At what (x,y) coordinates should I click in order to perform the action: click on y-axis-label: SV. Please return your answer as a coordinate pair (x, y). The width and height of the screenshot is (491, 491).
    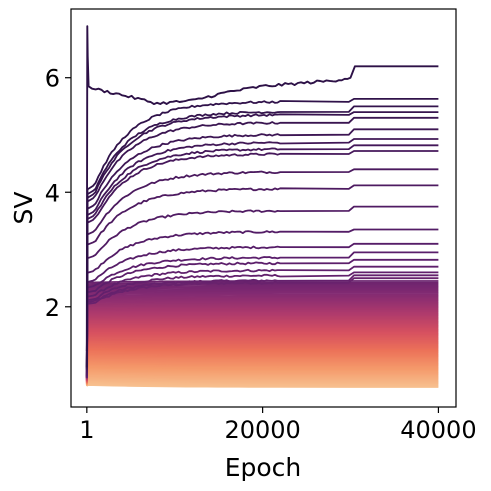
    Looking at the image, I should click on (23, 208).